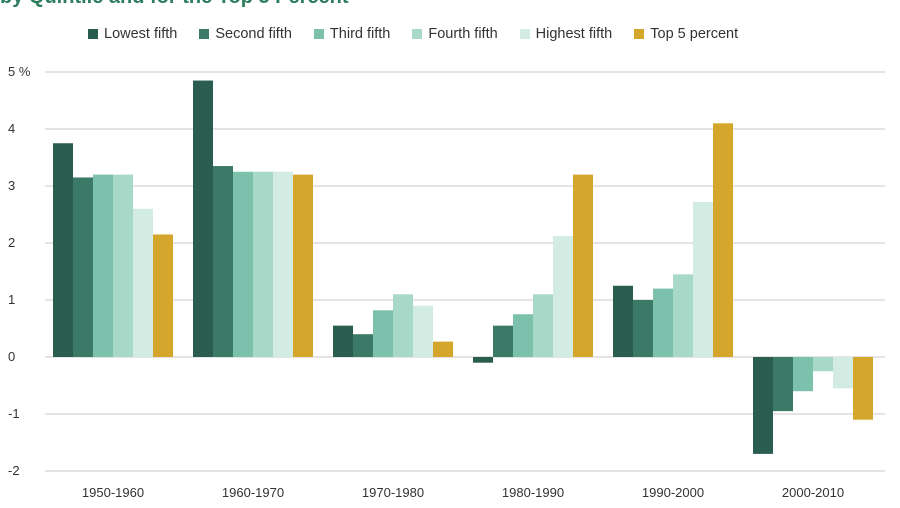 The height and width of the screenshot is (508, 900). I want to click on y-tick-label: 2, so click(11, 242).